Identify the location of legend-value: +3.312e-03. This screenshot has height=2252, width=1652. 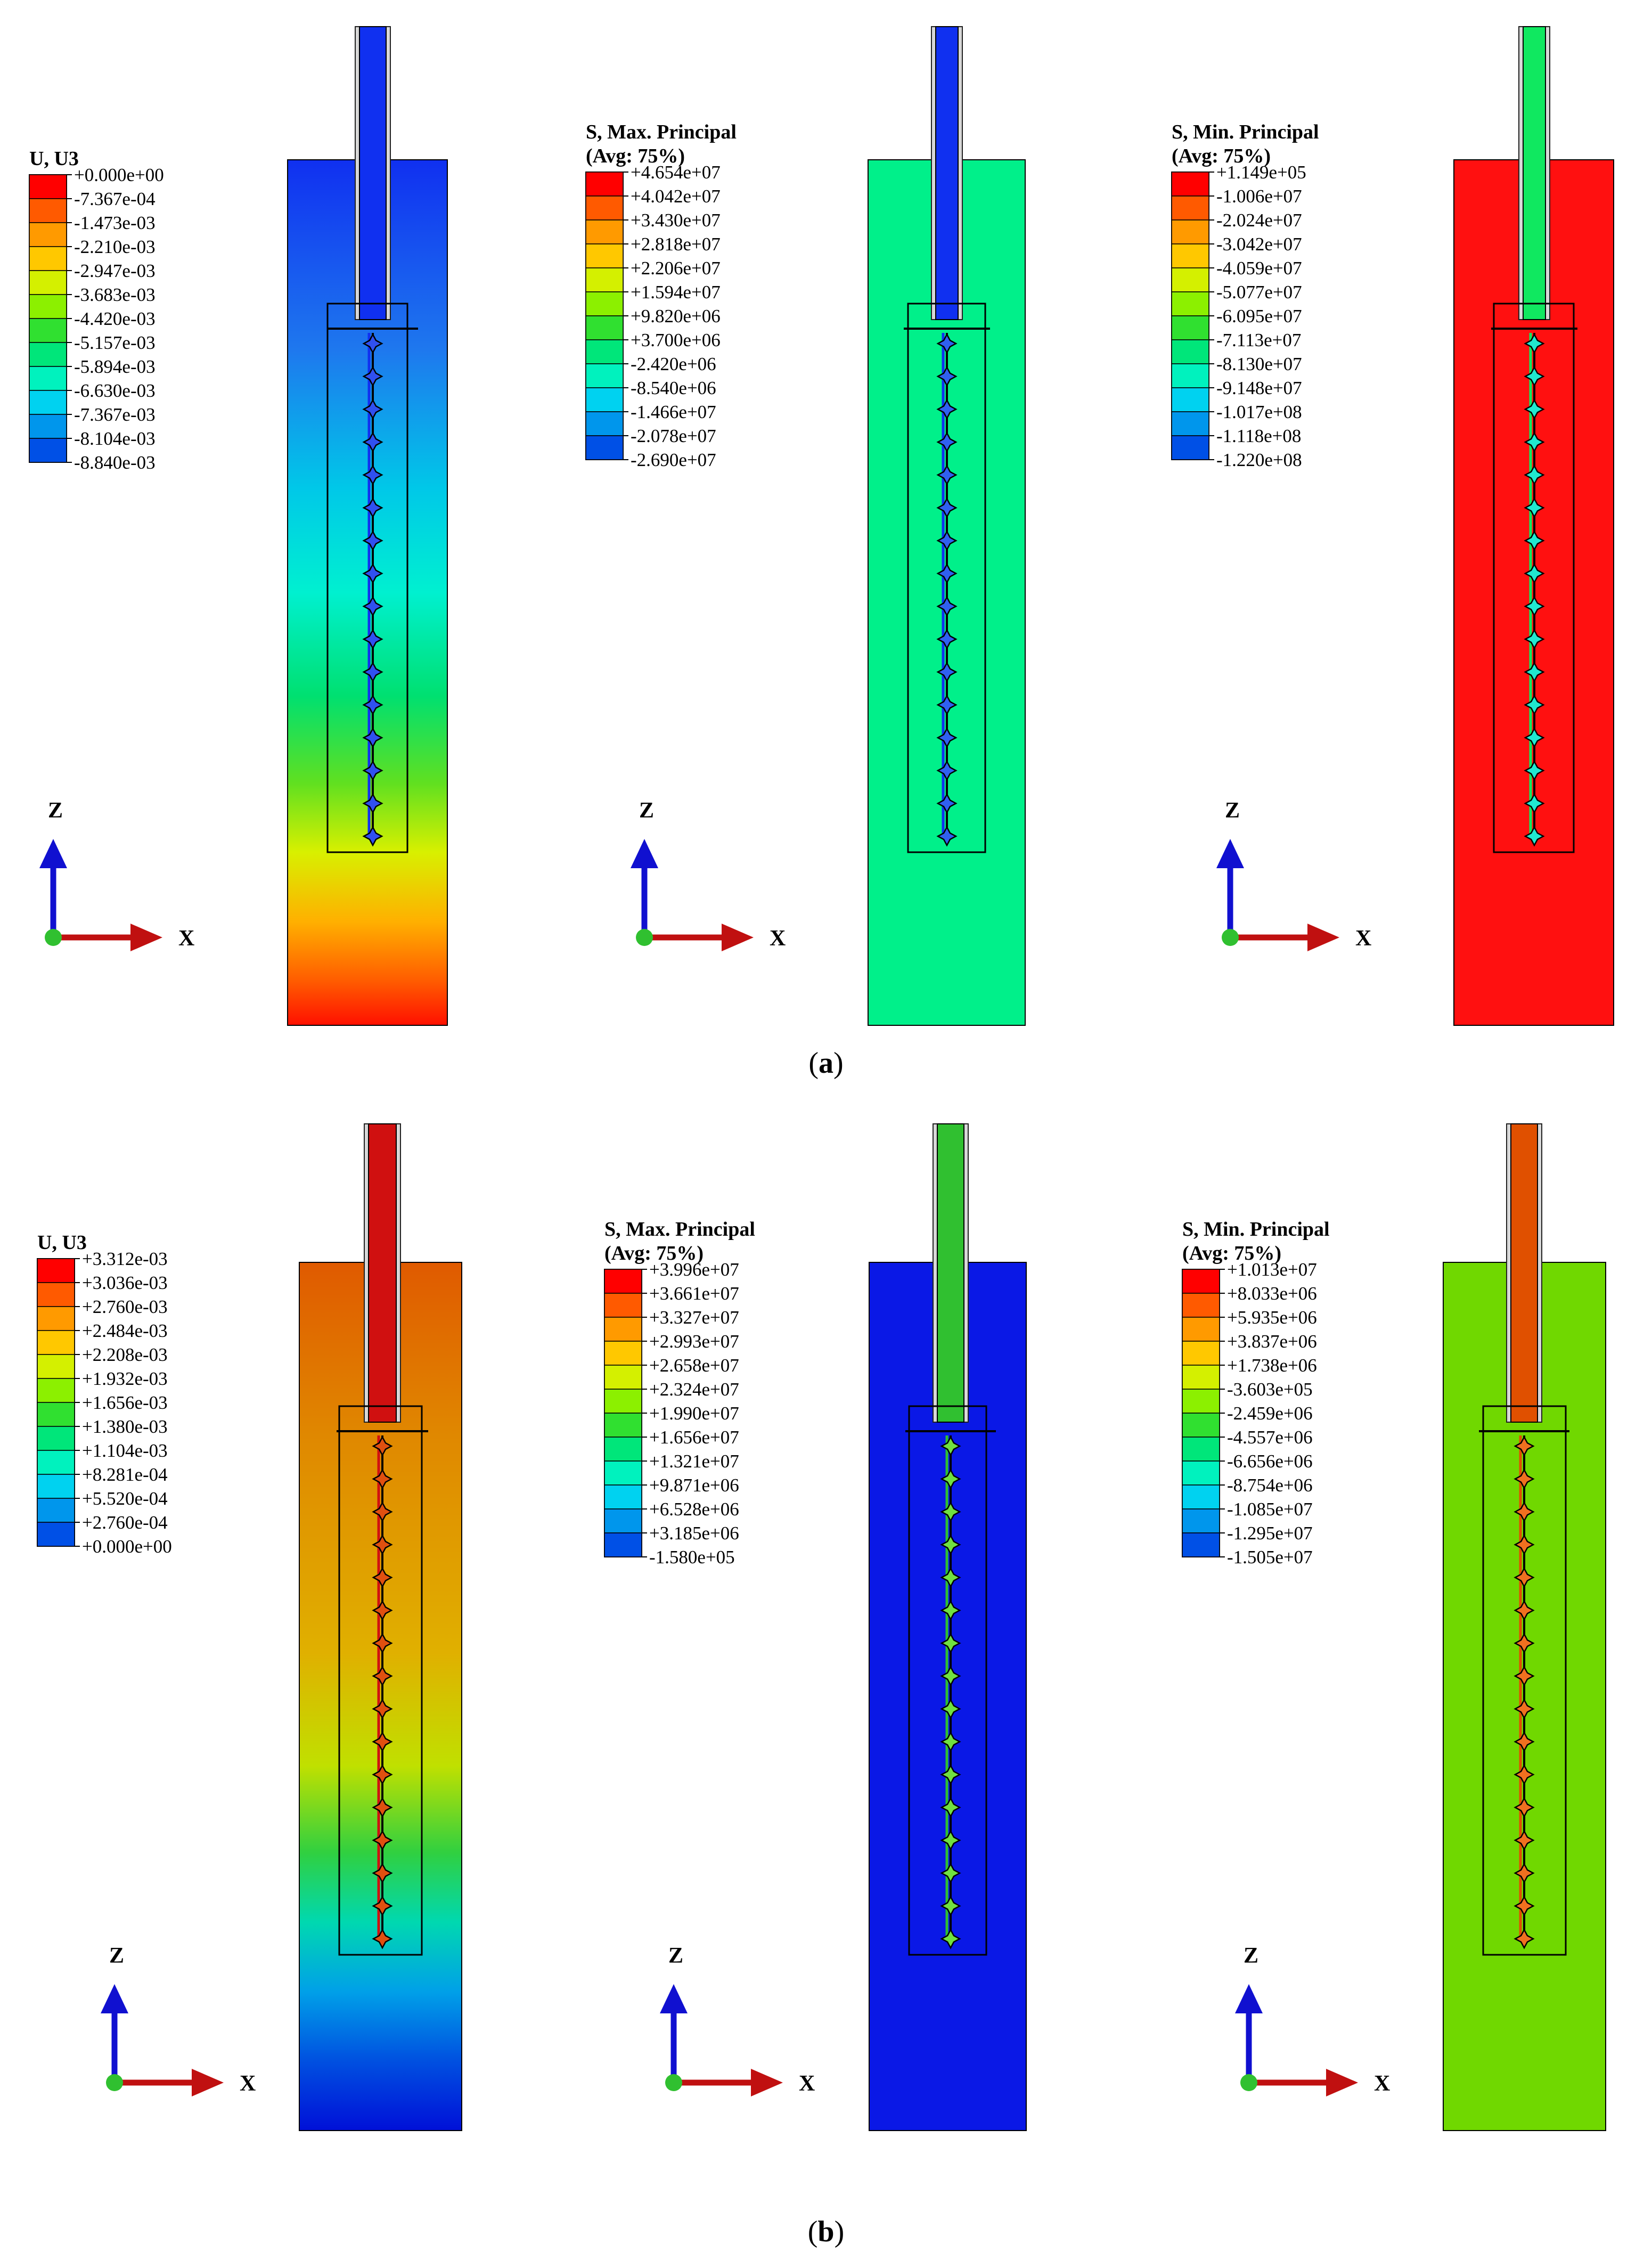
(125, 1259).